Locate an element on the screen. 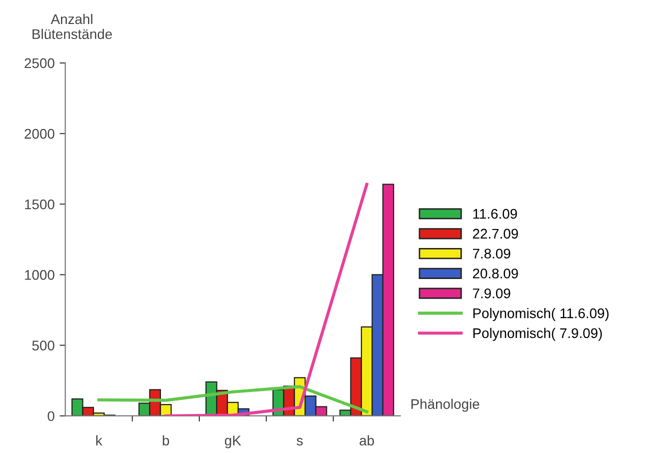 Image resolution: width=653 pixels, height=453 pixels. legend-label: 7.9.09 is located at coordinates (491, 293).